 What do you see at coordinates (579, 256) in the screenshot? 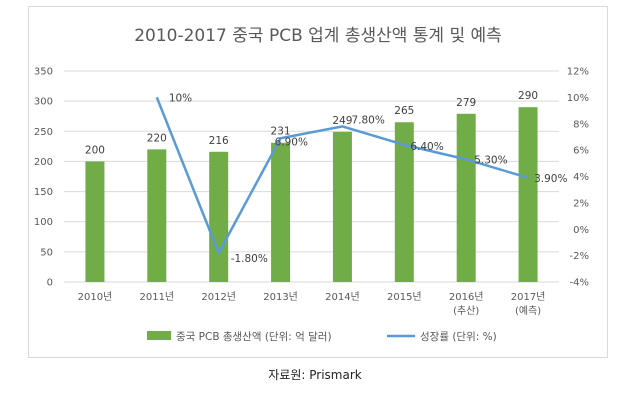
I see `y-right-tick-label: -2%` at bounding box center [579, 256].